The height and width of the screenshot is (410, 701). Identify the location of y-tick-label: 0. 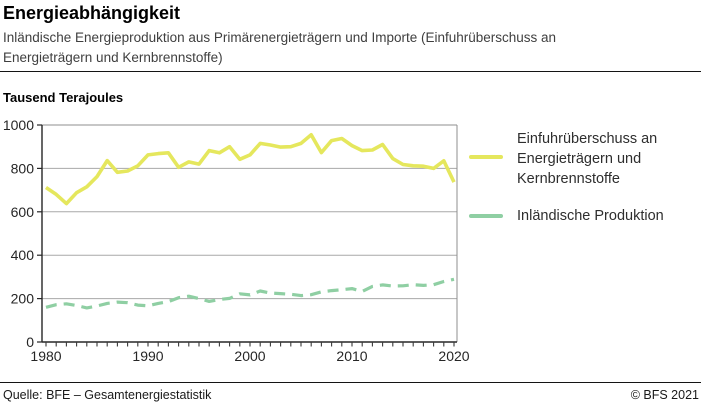
(30, 342).